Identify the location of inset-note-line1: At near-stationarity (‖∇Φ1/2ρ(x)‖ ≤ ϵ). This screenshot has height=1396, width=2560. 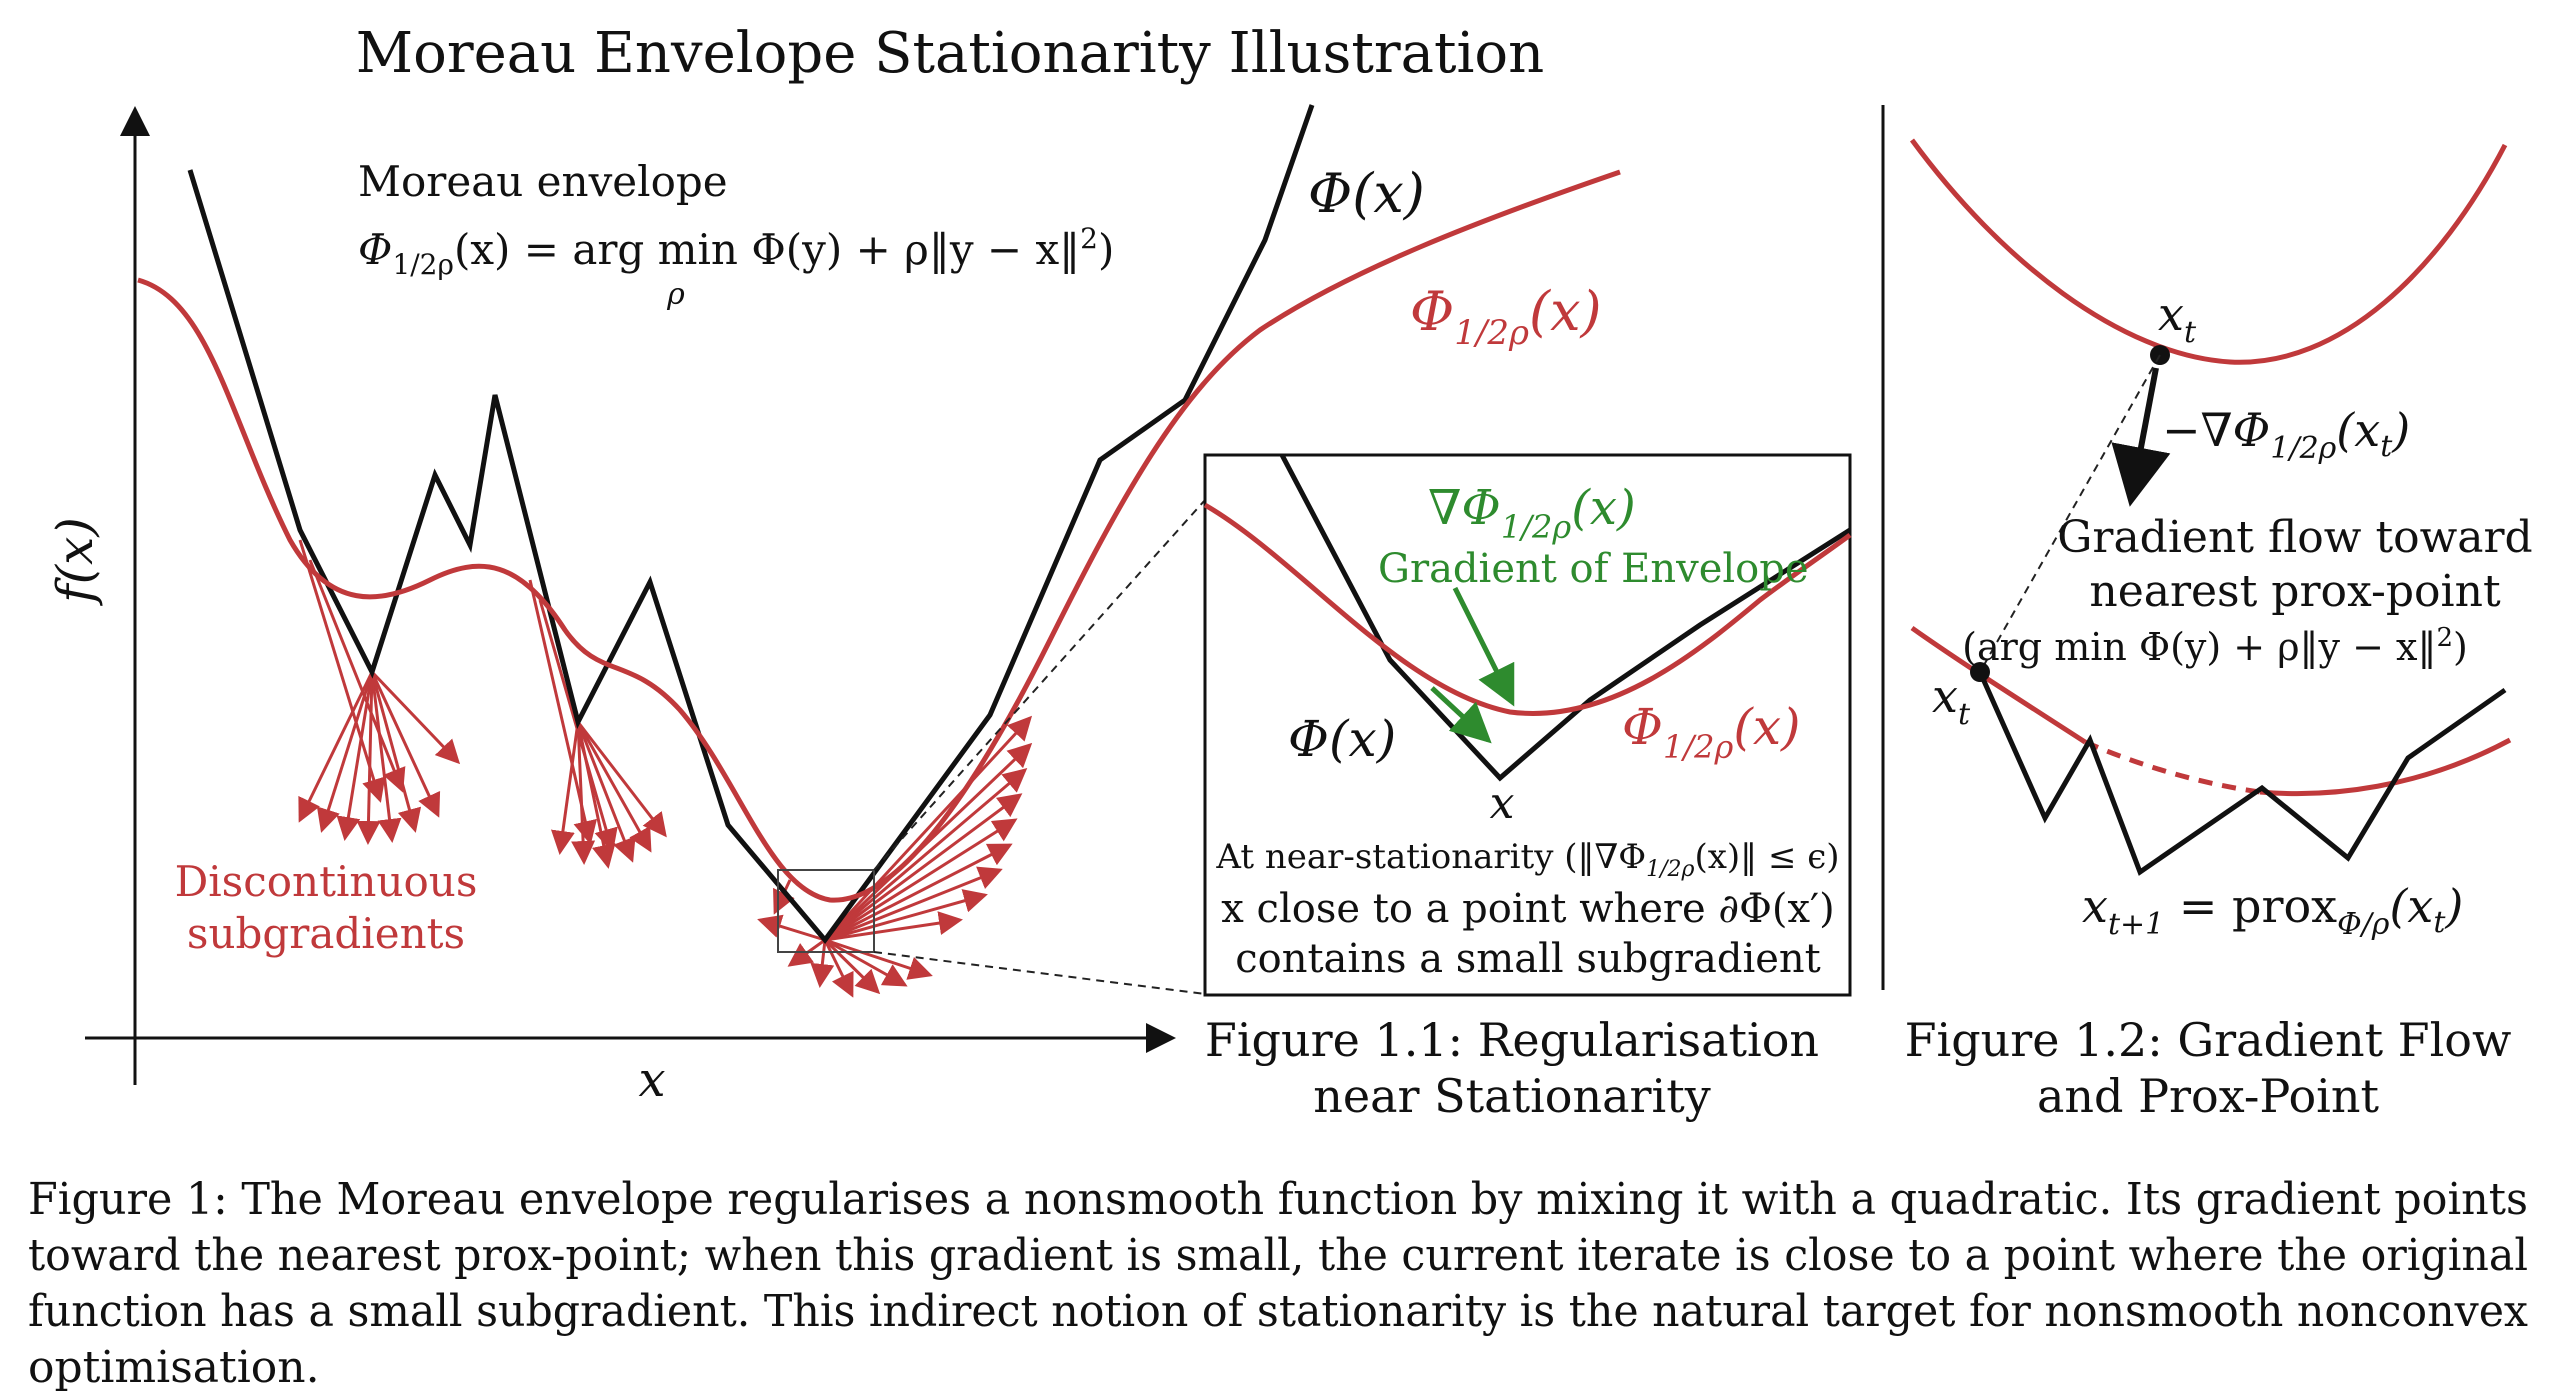
(1527, 859).